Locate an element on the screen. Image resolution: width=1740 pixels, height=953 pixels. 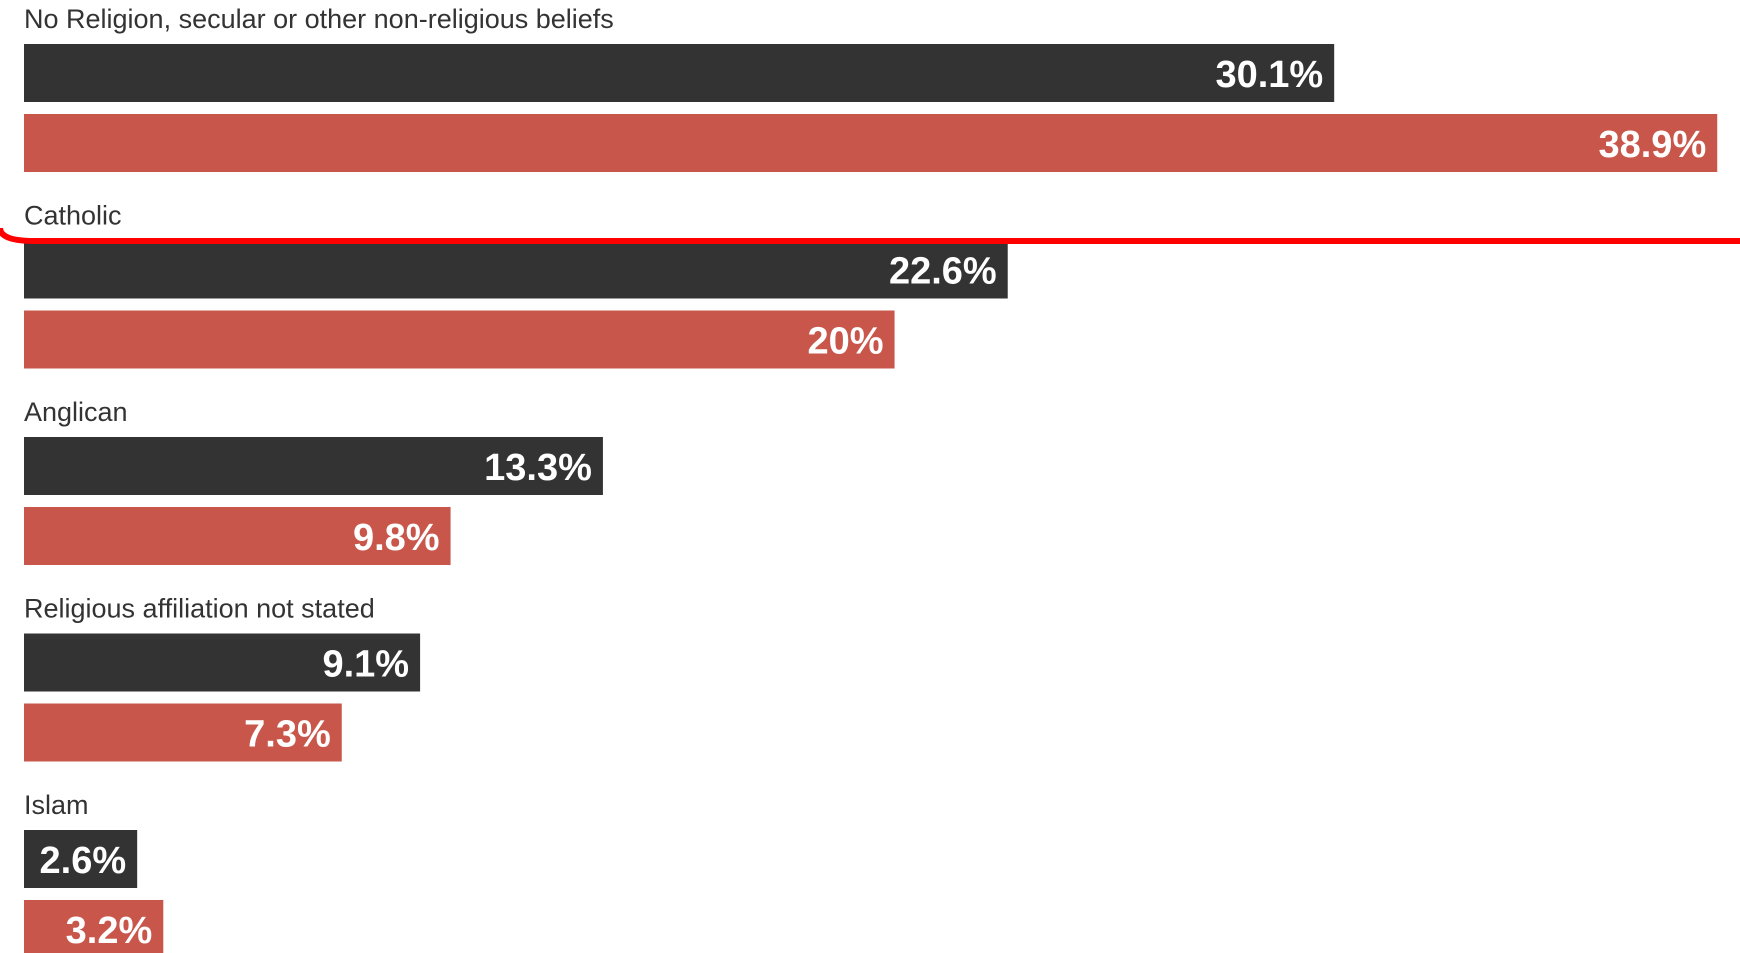
category-label-islam: Islam is located at coordinates (56, 805).